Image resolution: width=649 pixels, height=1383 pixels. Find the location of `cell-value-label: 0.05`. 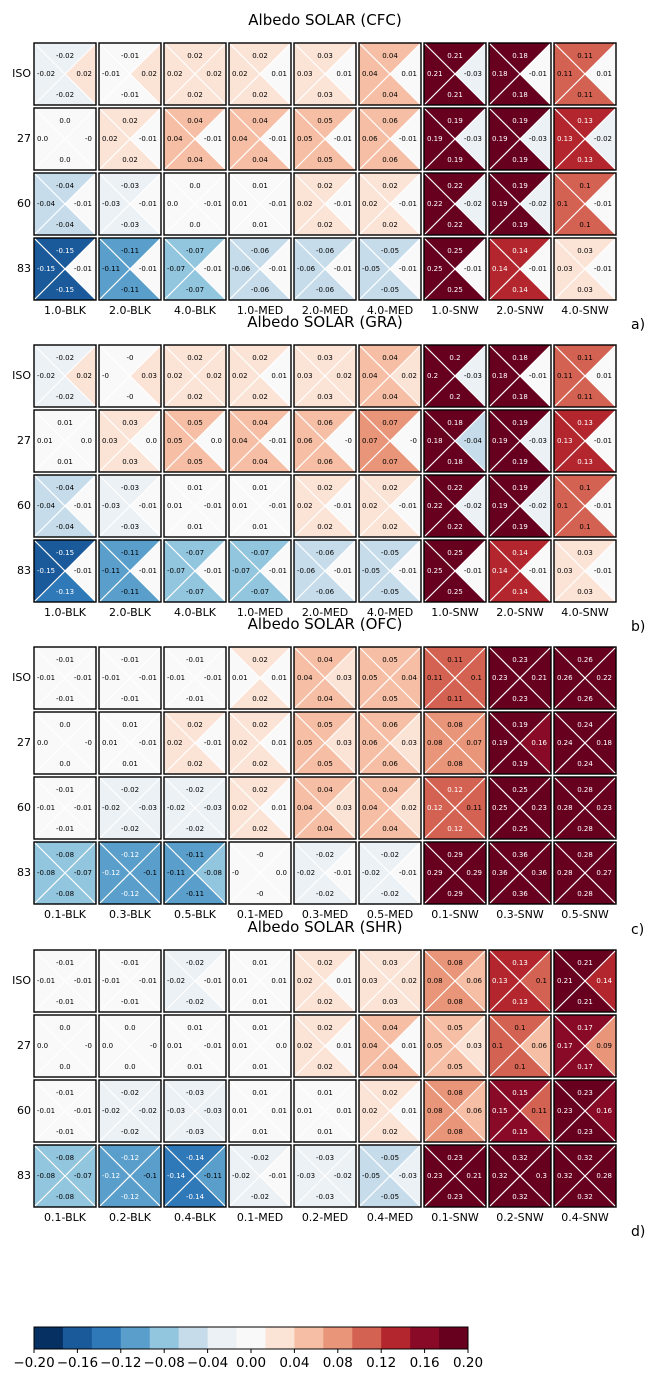

cell-value-label: 0.05 is located at coordinates (305, 743).